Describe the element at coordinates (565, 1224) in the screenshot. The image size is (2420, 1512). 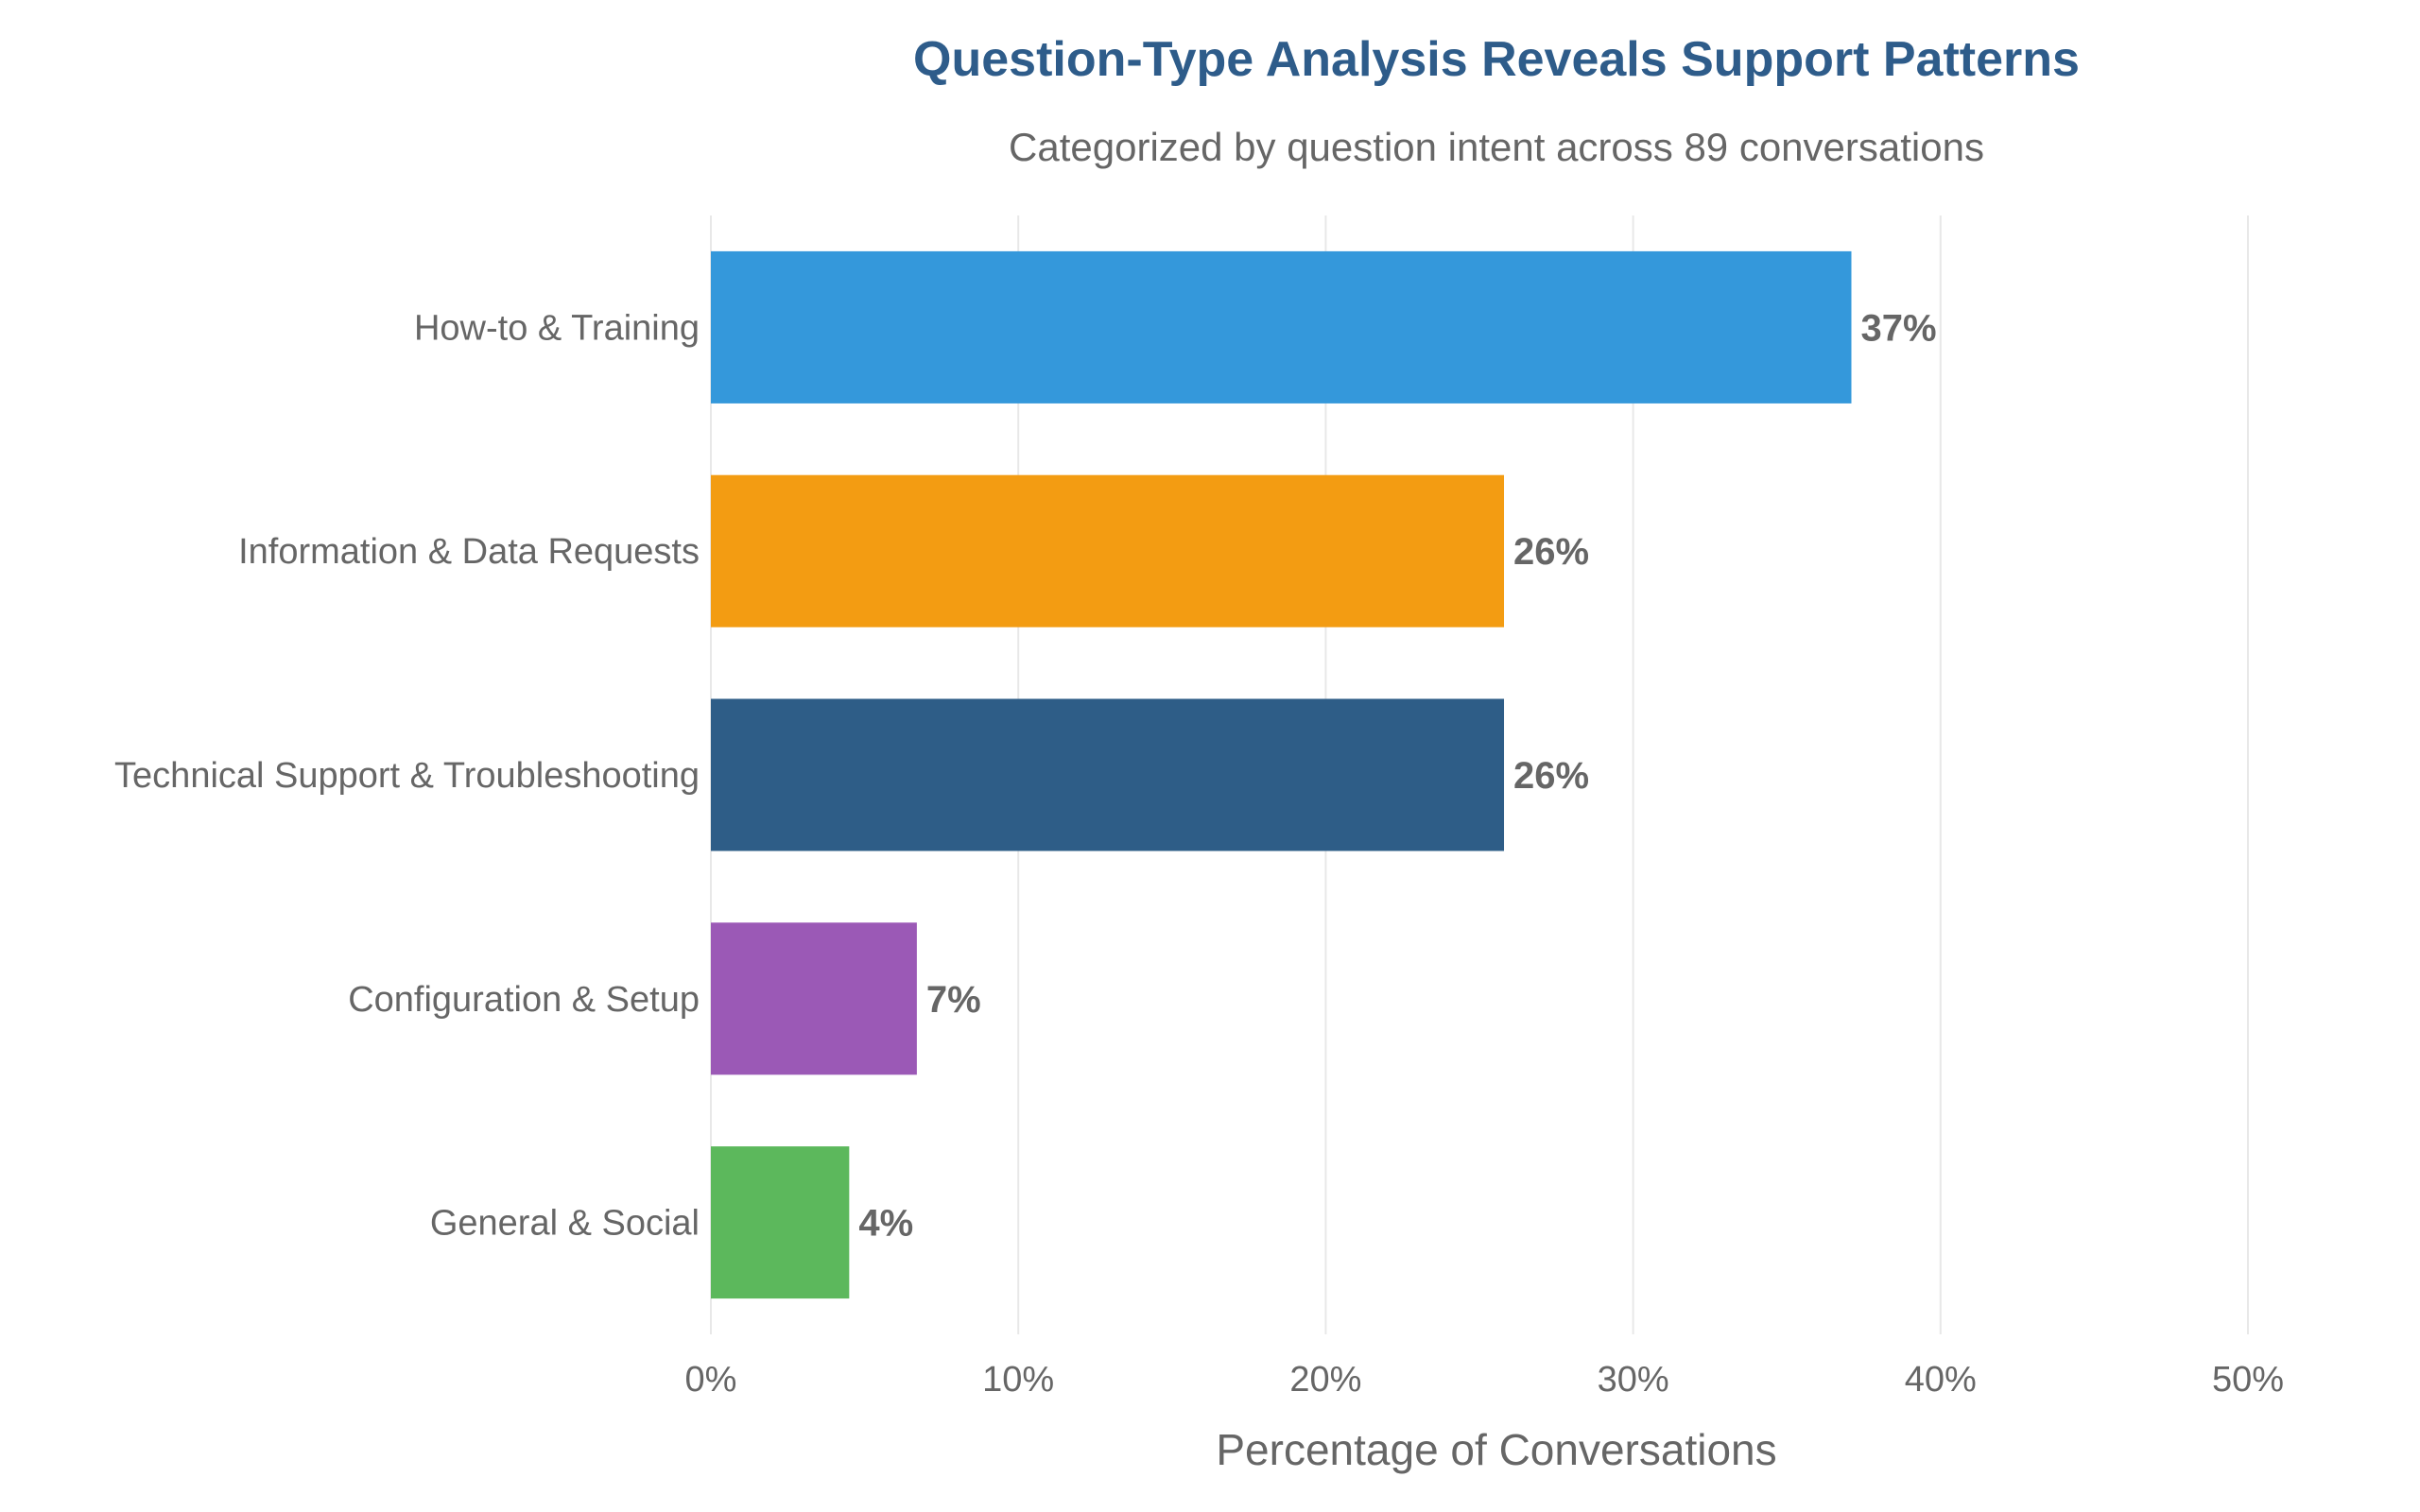
I see `category-label: General & Social` at that location.